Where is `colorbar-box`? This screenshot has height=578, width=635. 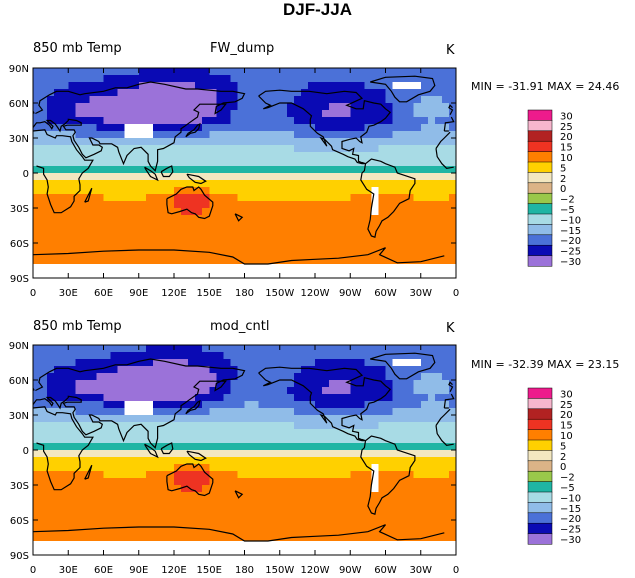 colorbar-box is located at coordinates (540, 188).